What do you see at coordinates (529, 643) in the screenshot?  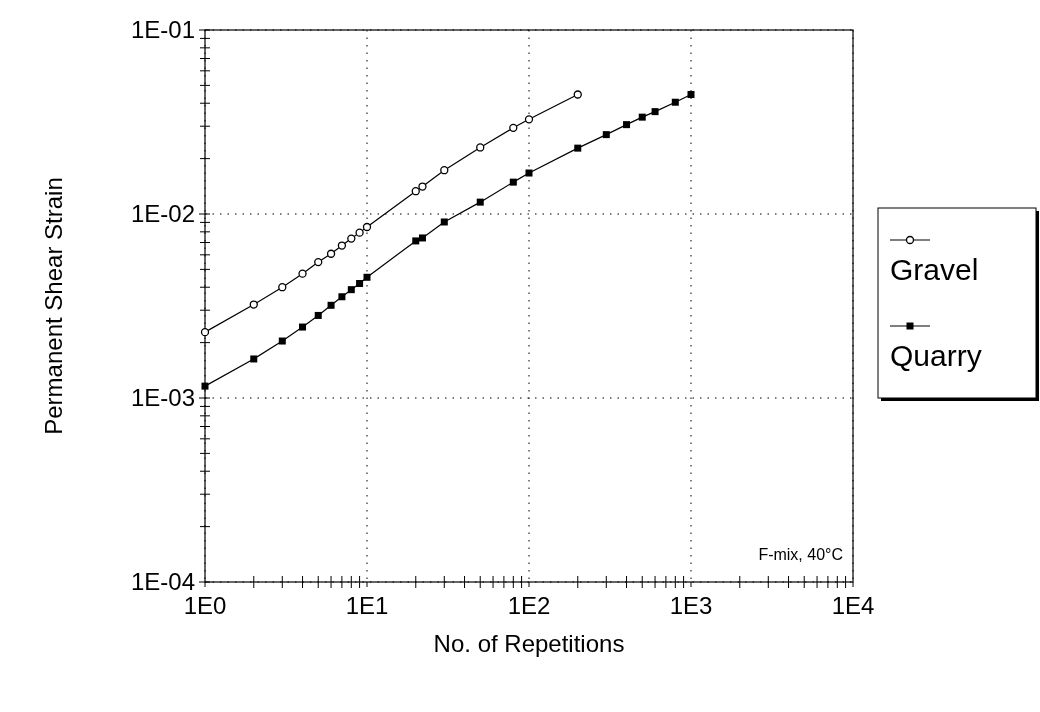 I see `x-axis-title: No. of Repetitions` at bounding box center [529, 643].